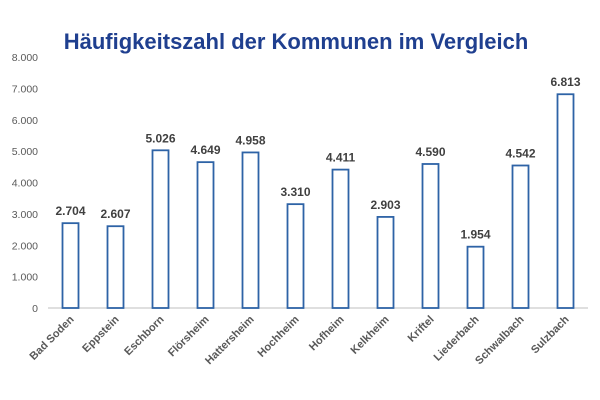 This screenshot has width=600, height=400. I want to click on bar-value-label: 2.607, so click(115, 214).